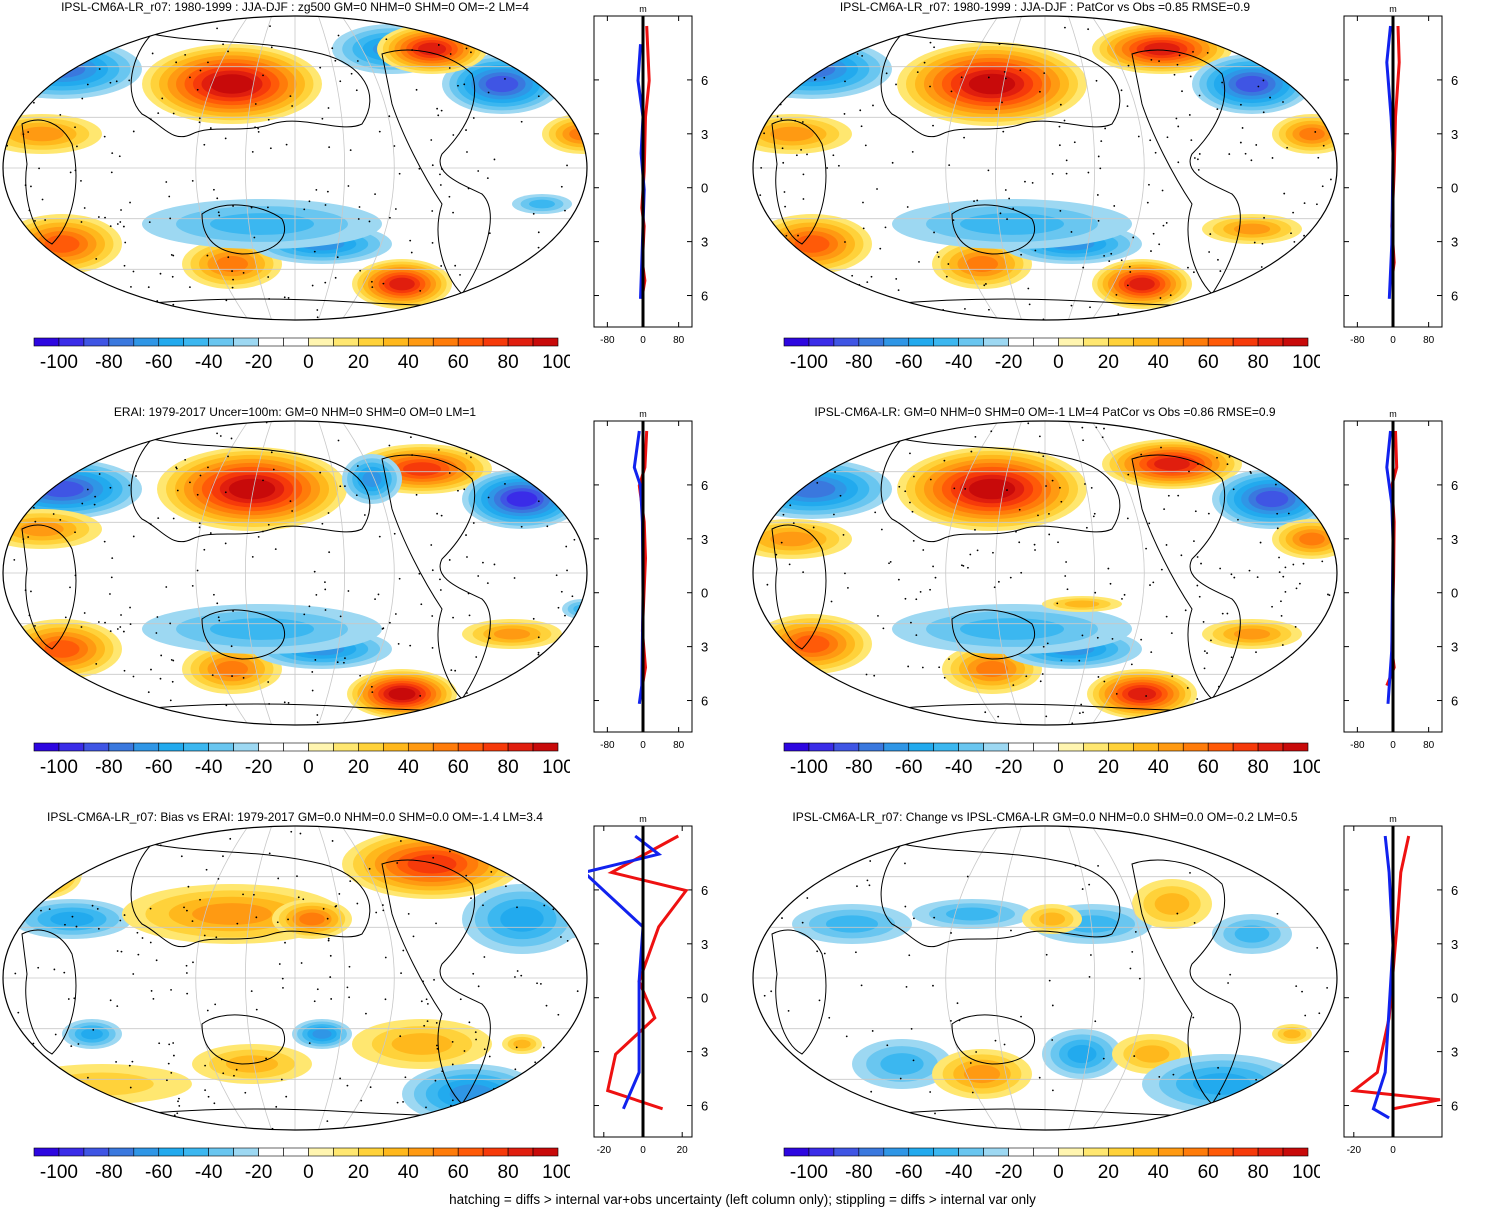  Describe the element at coordinates (1454, 647) in the screenshot. I see `lat-label: 30S` at that location.